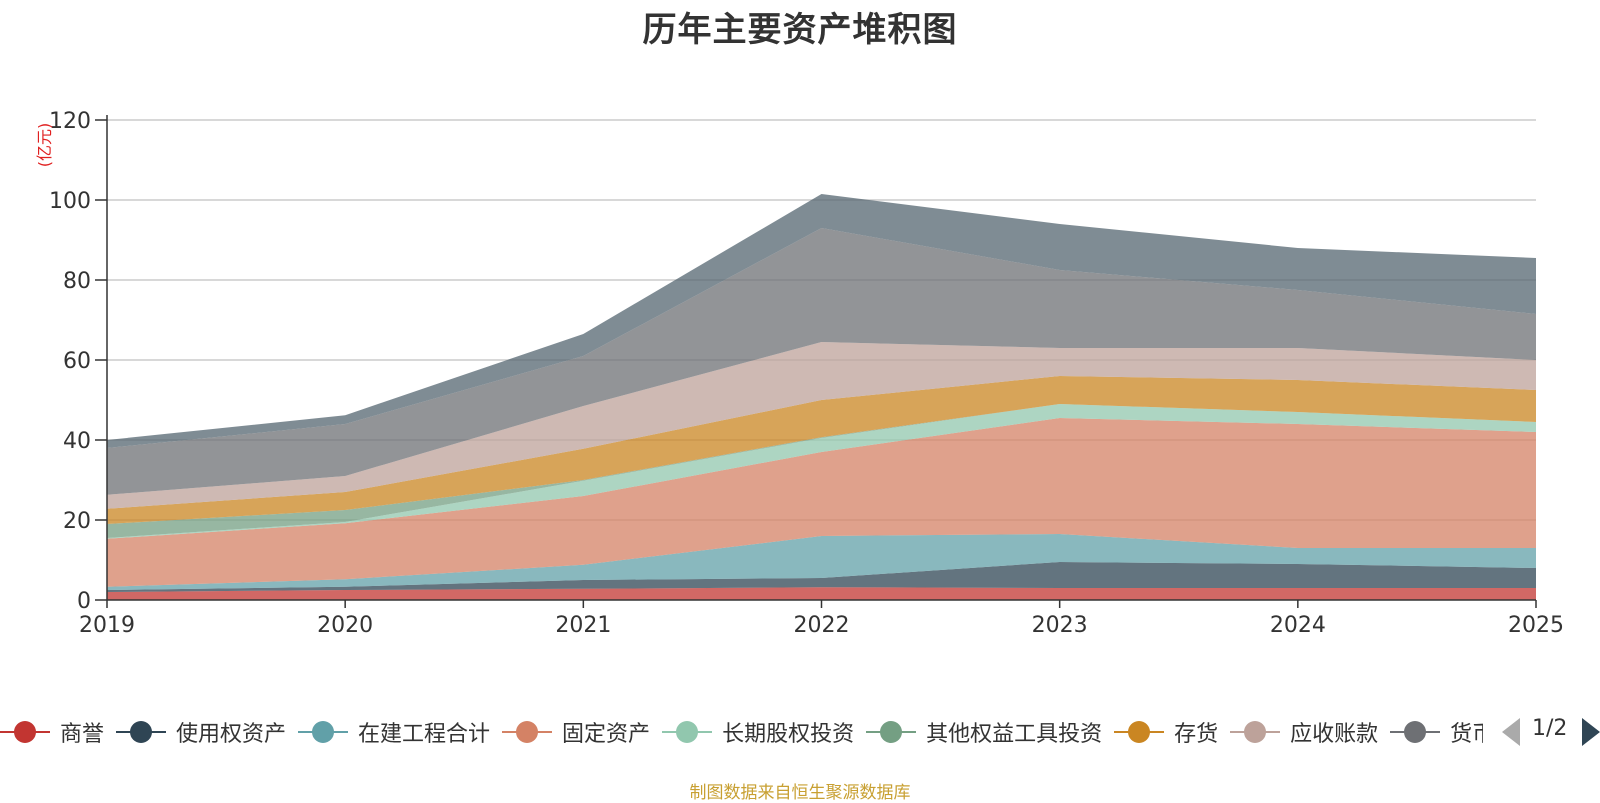 Image resolution: width=1600 pixels, height=803 pixels. What do you see at coordinates (82, 734) in the screenshot?
I see `legend-label: 商誉` at bounding box center [82, 734].